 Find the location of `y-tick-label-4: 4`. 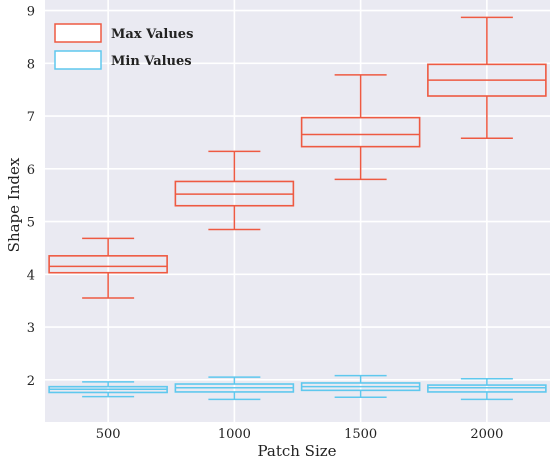

y-tick-label-4: 4 is located at coordinates (31, 275).